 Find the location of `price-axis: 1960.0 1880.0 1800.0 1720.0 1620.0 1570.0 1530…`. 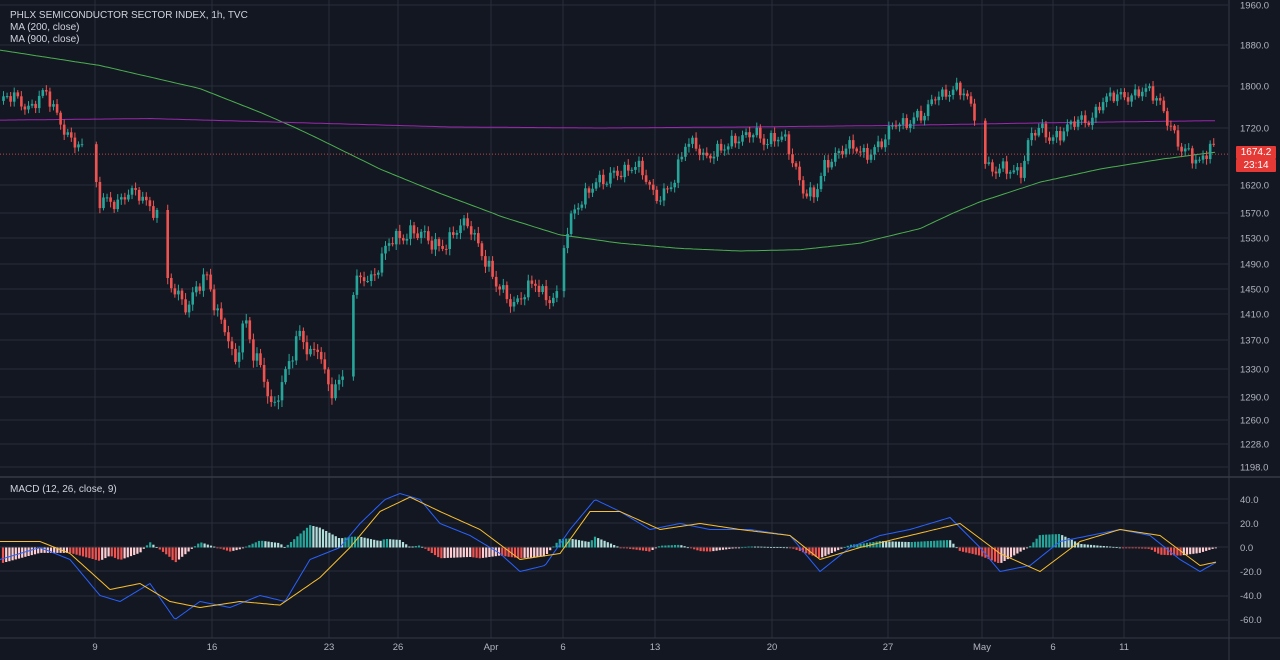

price-axis: 1960.0 1880.0 1800.0 1720.0 1620.0 1570.0 1530… is located at coordinates (1254, 314).